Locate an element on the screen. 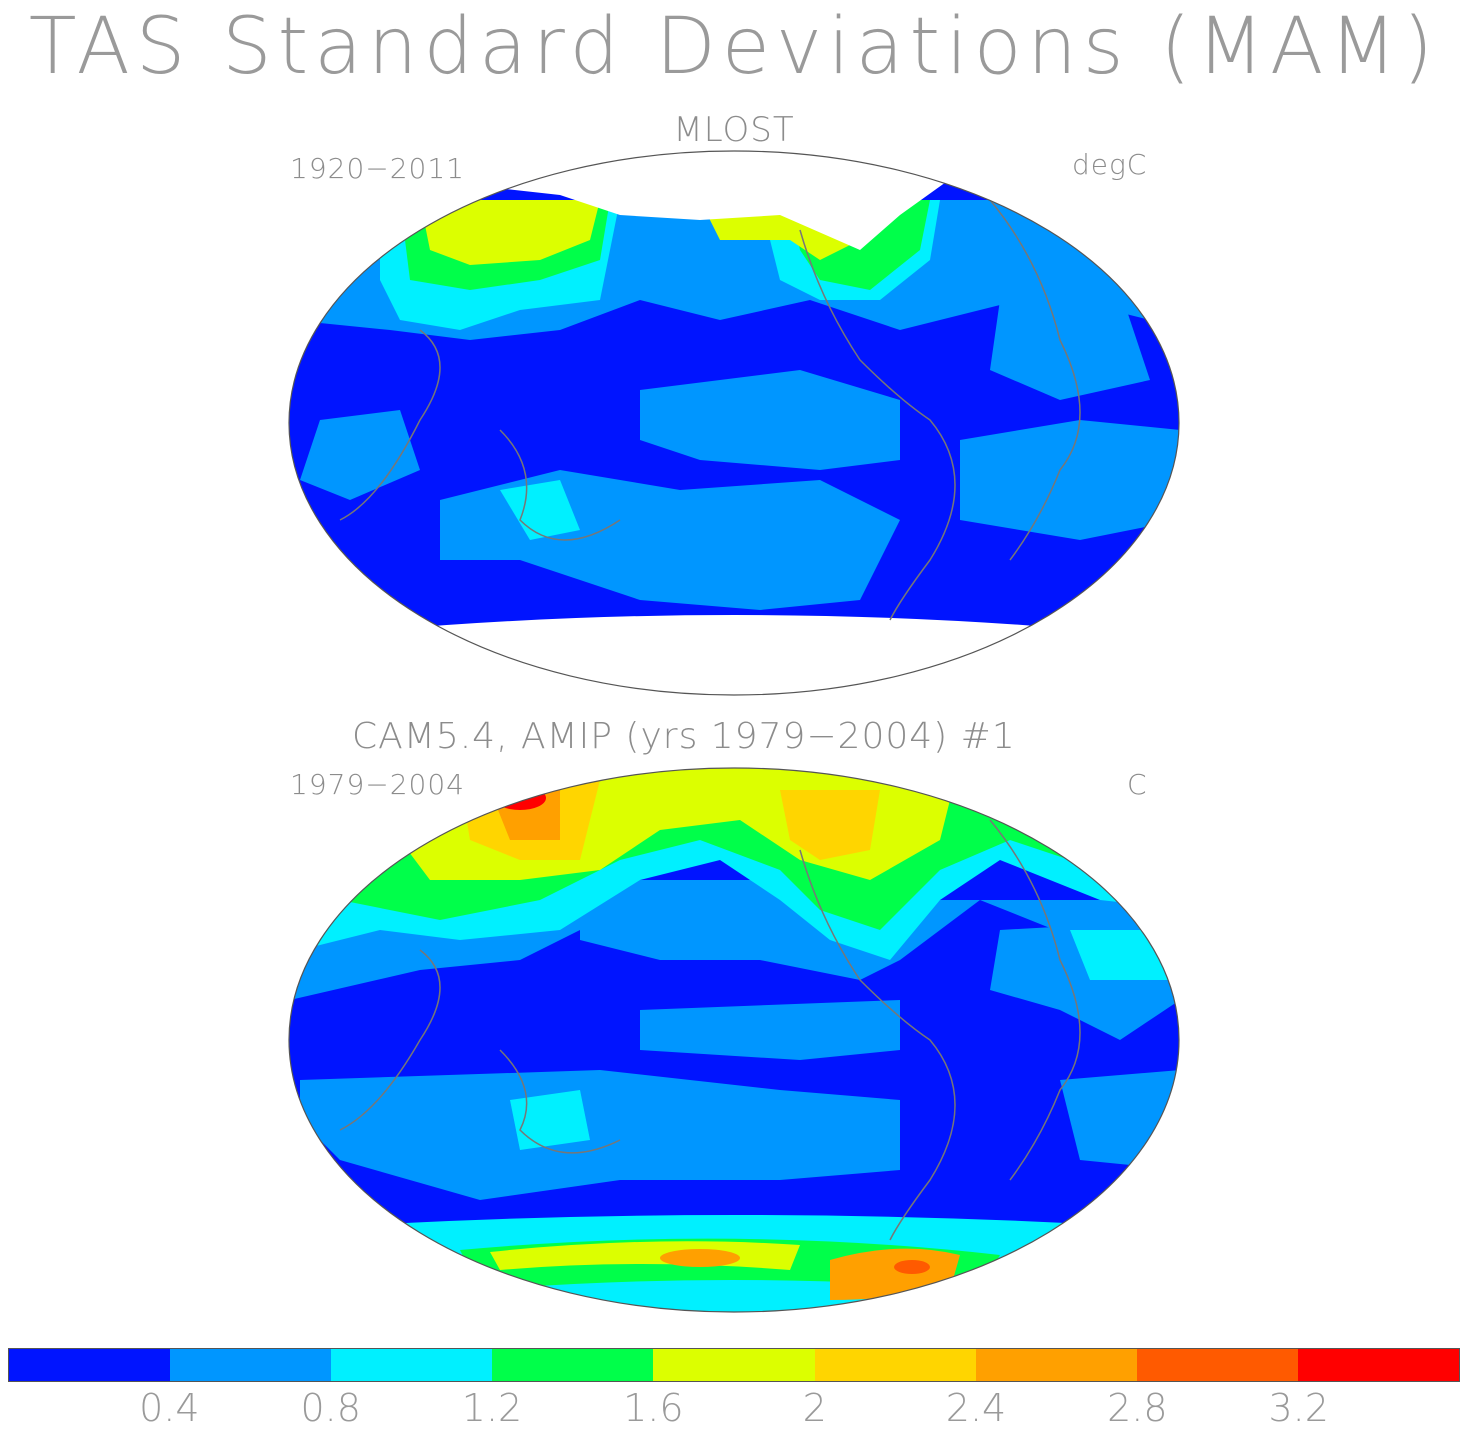  colorbar-tick-label: 1.2 is located at coordinates (492, 1408).